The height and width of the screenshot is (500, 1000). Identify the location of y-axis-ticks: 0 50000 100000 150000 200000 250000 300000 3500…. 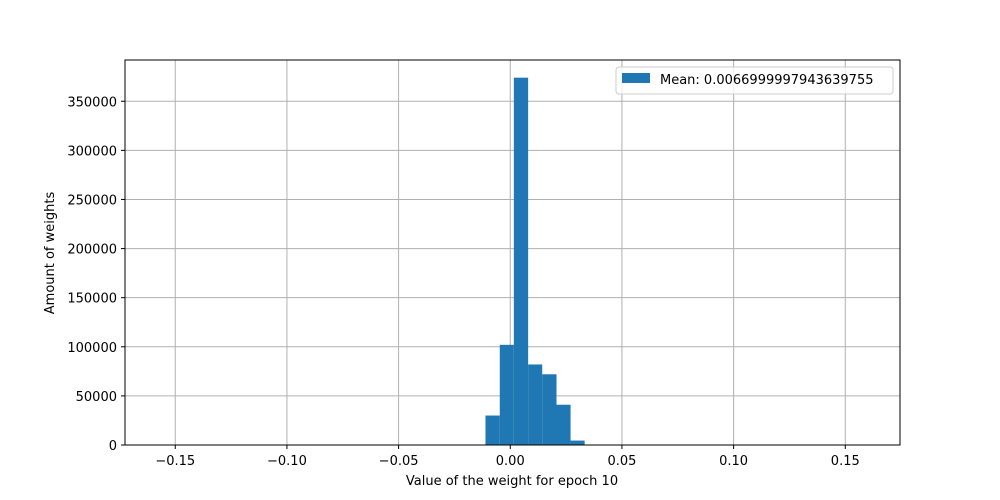
(96, 274).